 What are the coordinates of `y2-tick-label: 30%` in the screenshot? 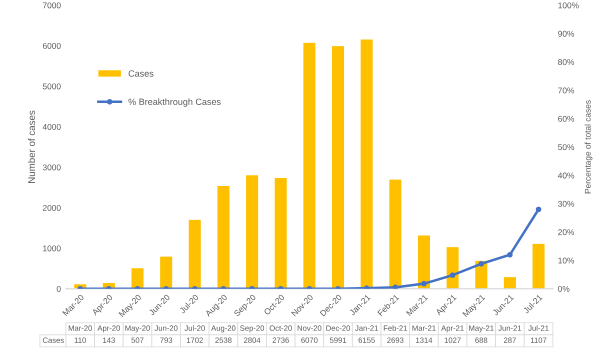 It's located at (566, 203).